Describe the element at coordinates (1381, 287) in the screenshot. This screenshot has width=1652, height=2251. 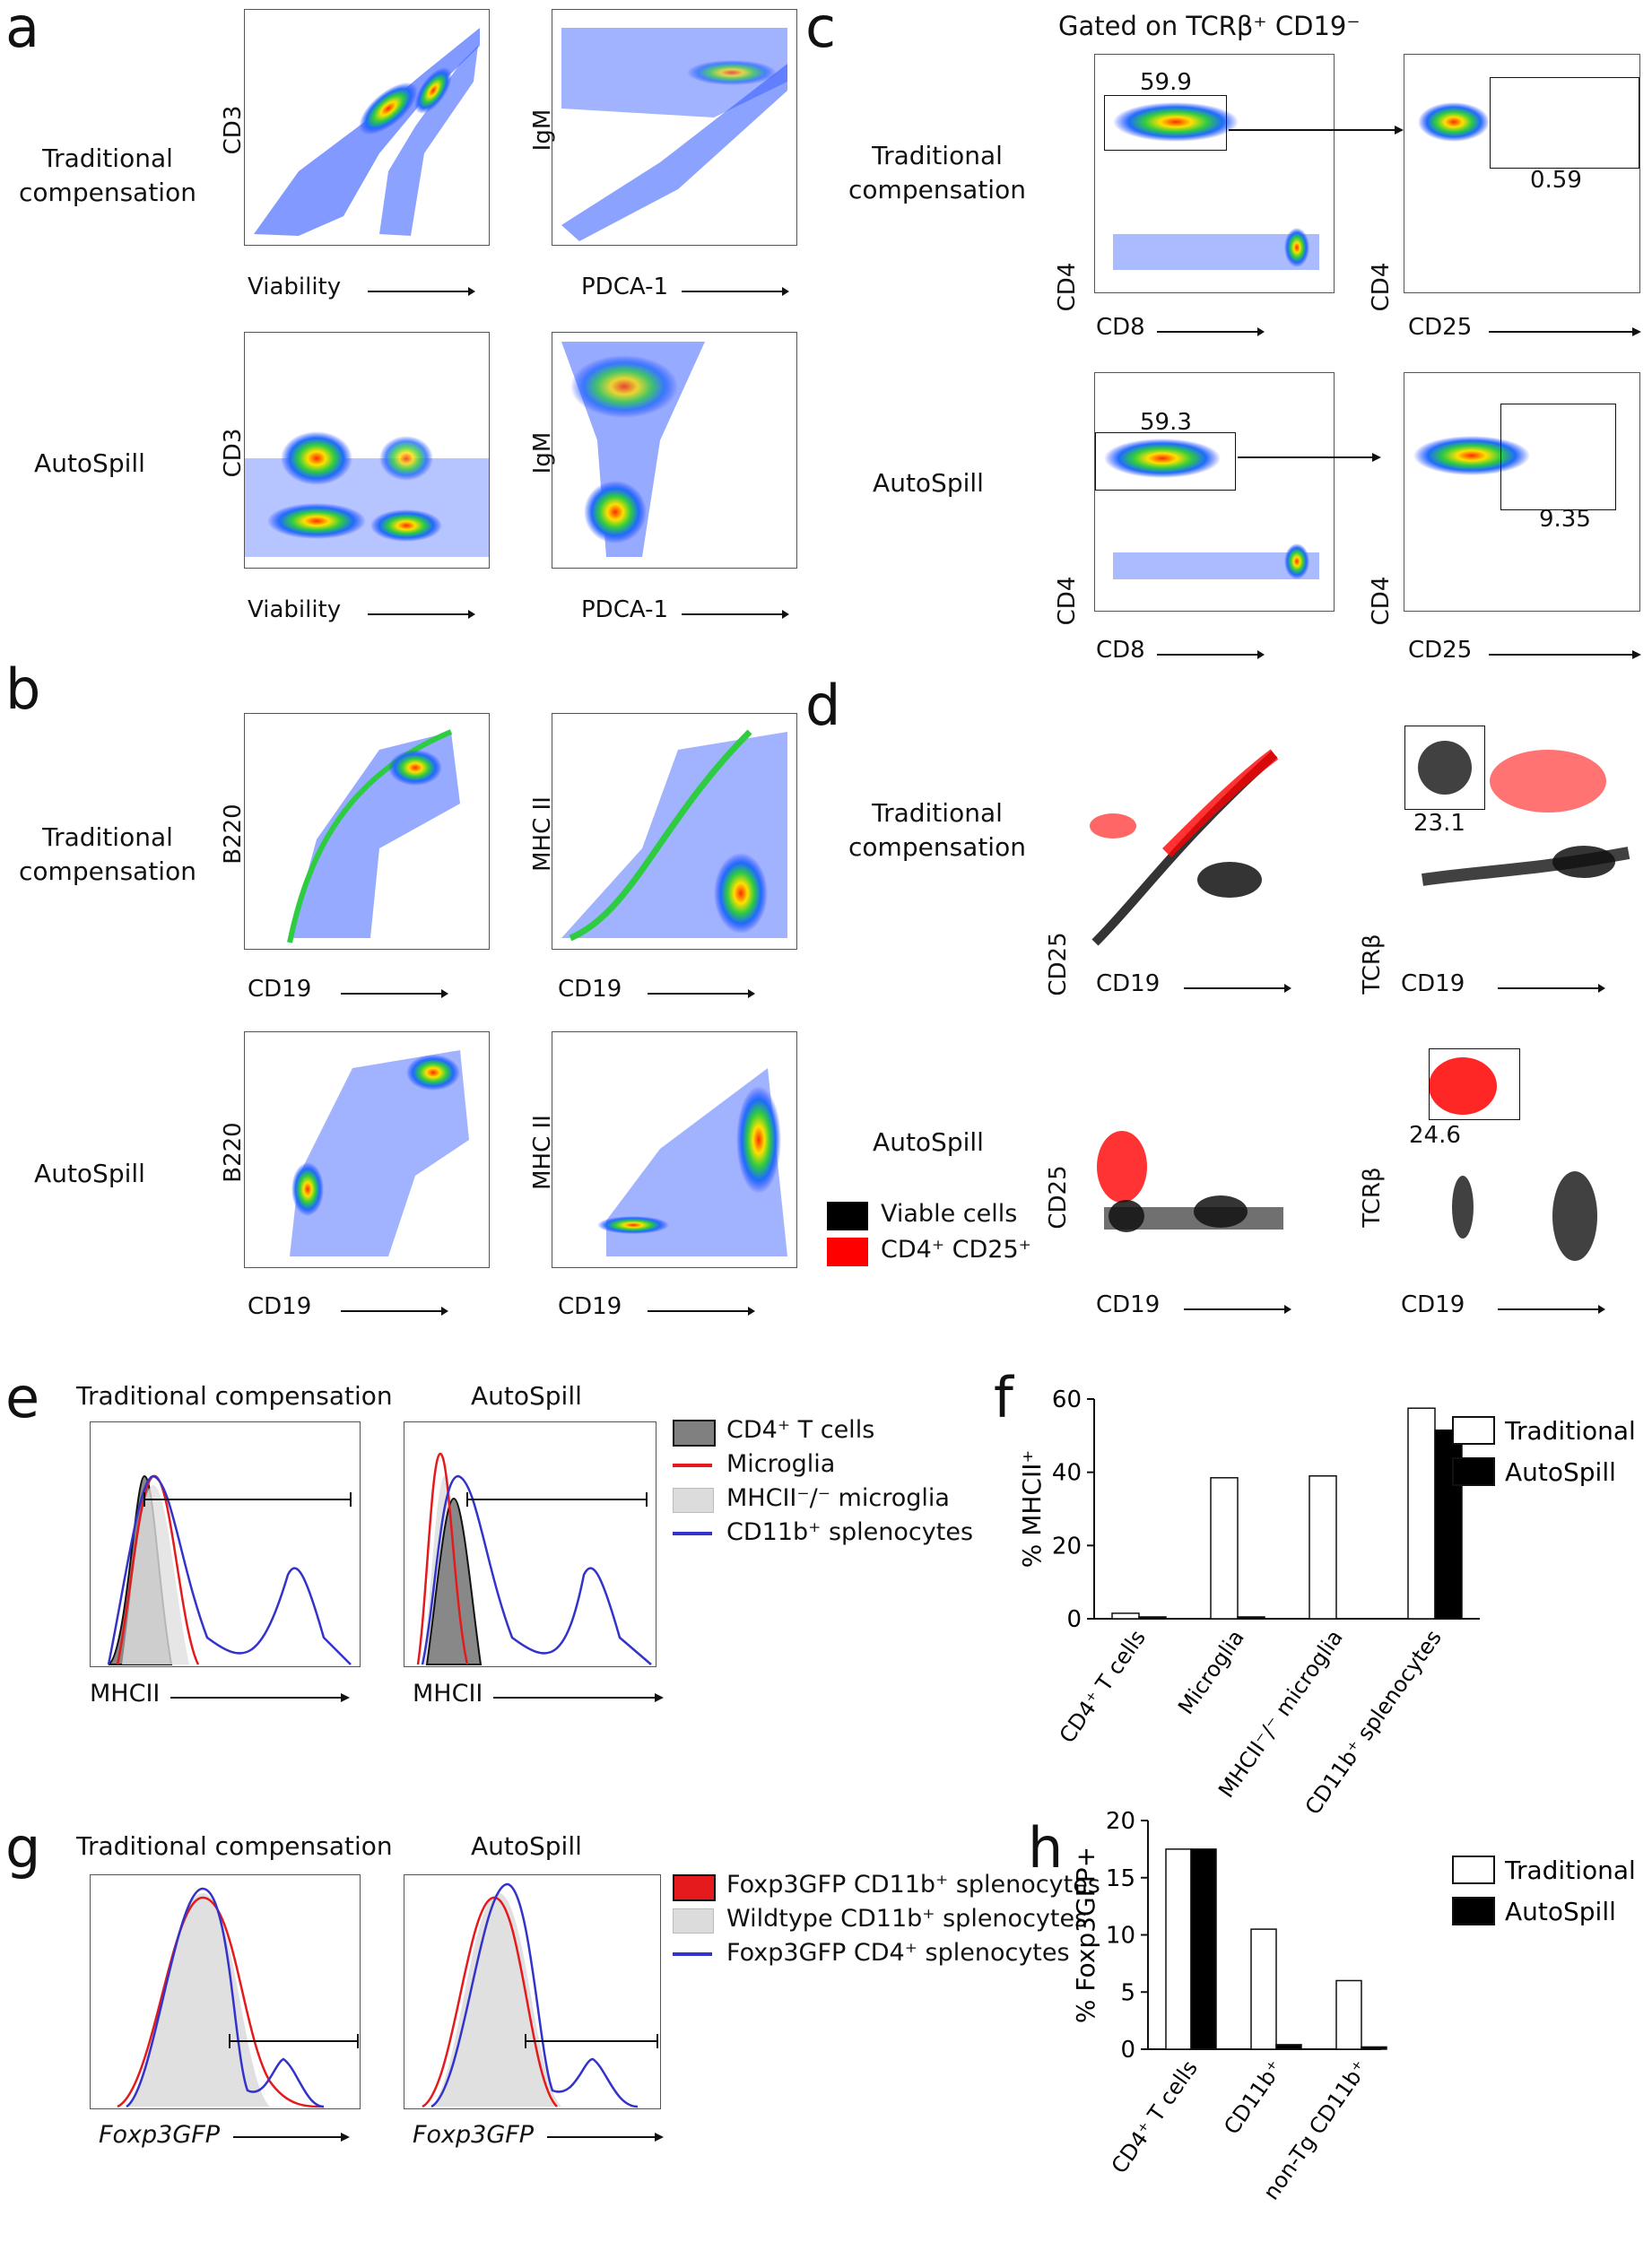
I see `y-axis-label: CD4` at that location.